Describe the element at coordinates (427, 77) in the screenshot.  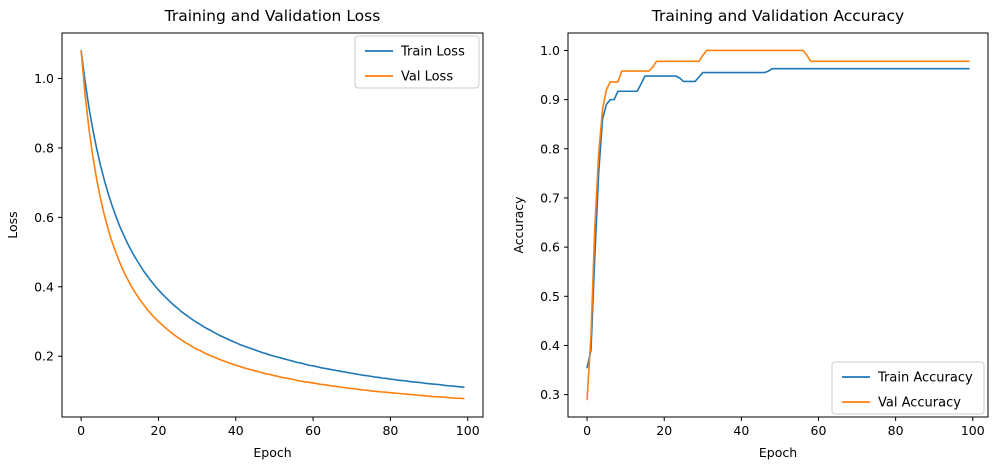
I see `legend-label: Val Loss` at that location.